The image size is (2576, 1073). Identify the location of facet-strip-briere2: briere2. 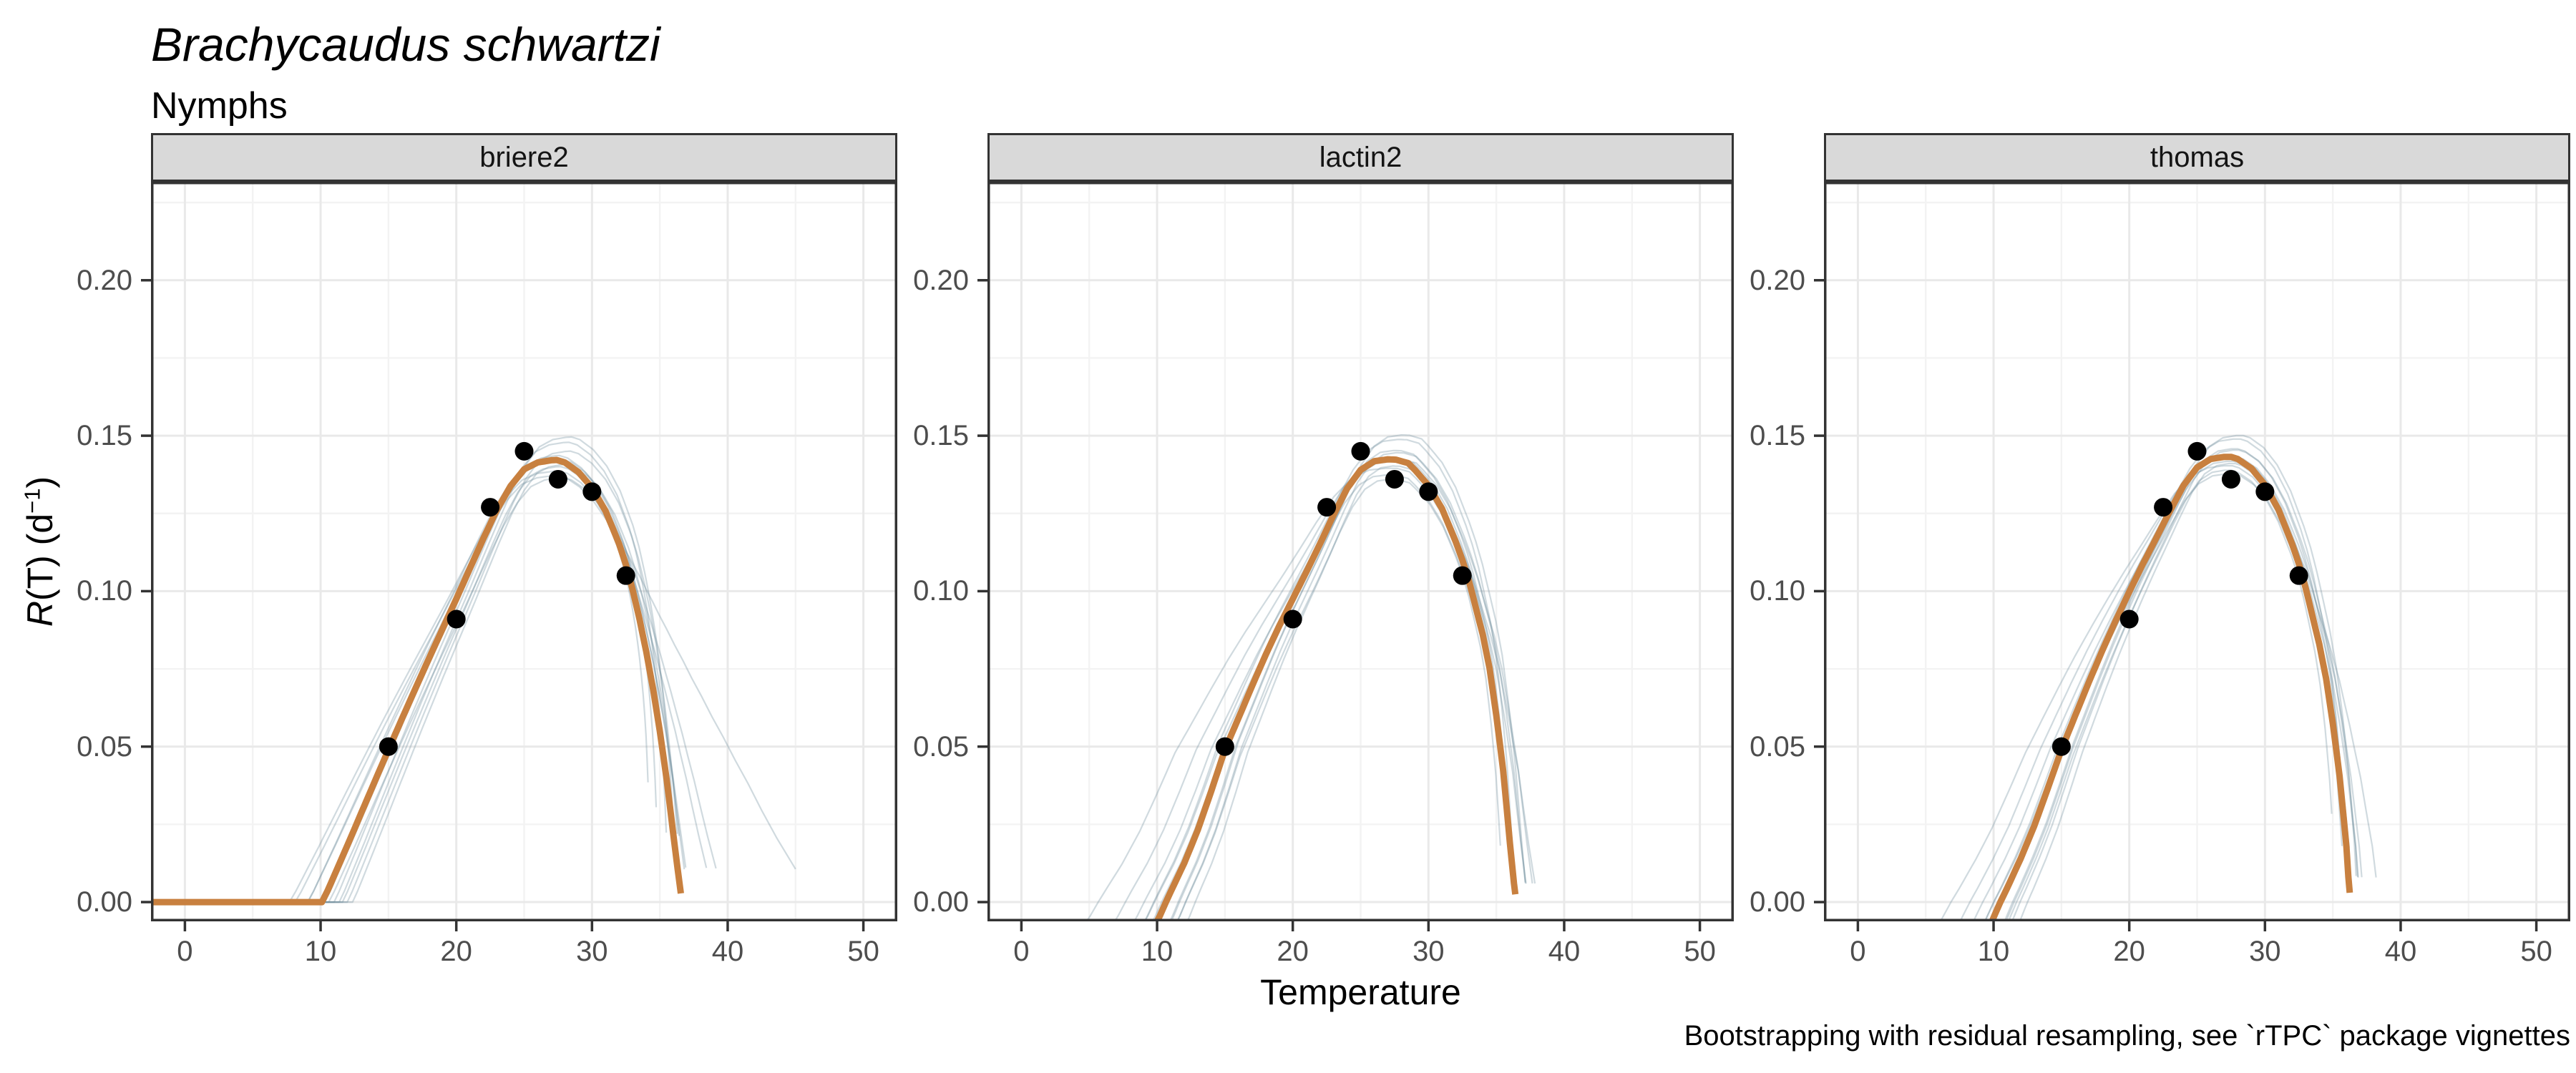
(524, 157).